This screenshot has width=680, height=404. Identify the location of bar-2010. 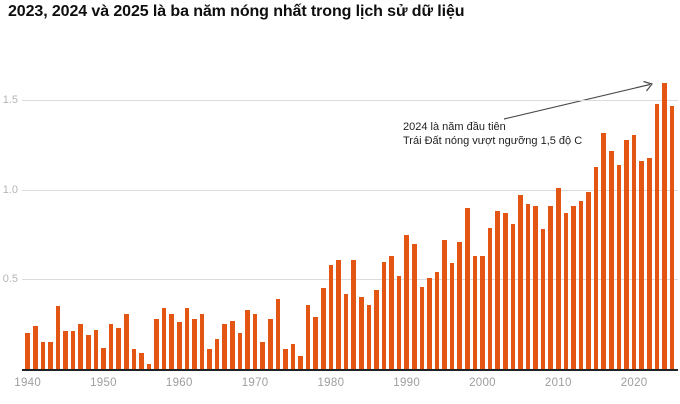
(558, 278).